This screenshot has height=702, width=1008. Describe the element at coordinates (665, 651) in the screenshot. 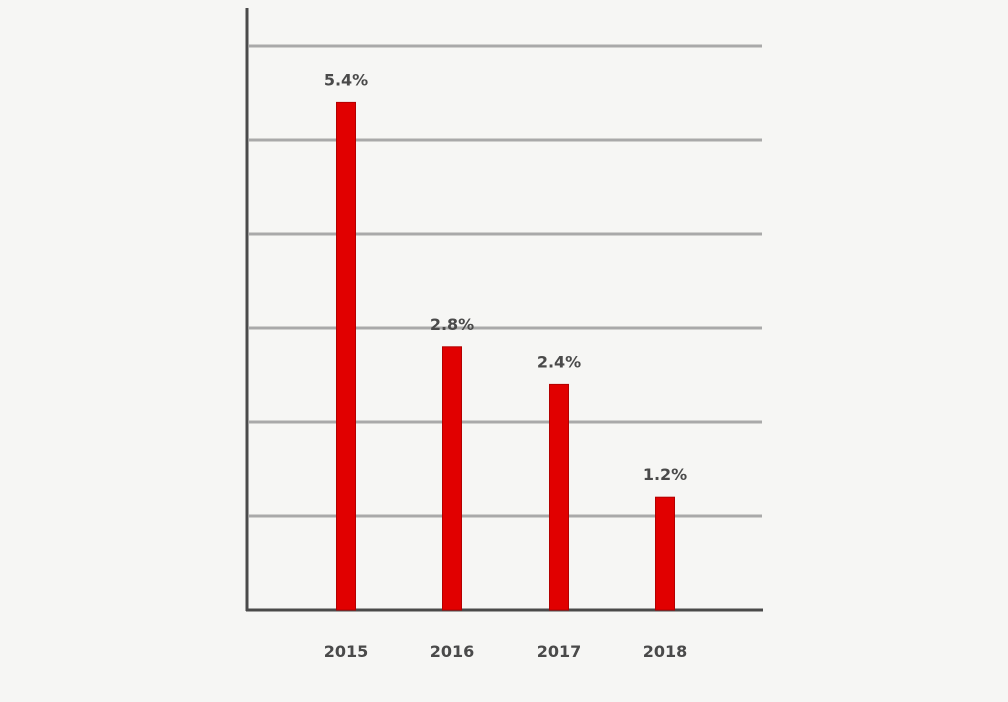

I see `x-tick-label-2018: 2018` at that location.